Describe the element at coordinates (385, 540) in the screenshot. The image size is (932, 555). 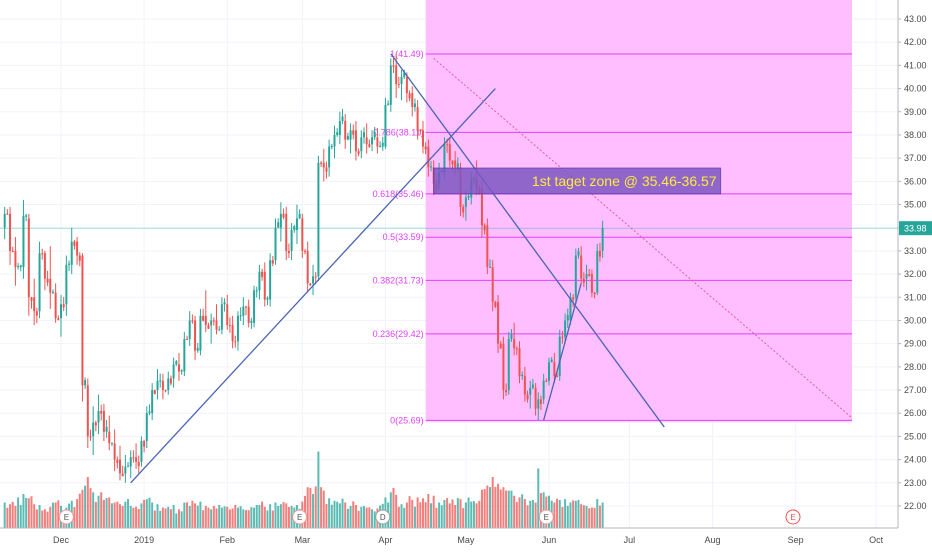
I see `time-tick-label: Apr` at that location.